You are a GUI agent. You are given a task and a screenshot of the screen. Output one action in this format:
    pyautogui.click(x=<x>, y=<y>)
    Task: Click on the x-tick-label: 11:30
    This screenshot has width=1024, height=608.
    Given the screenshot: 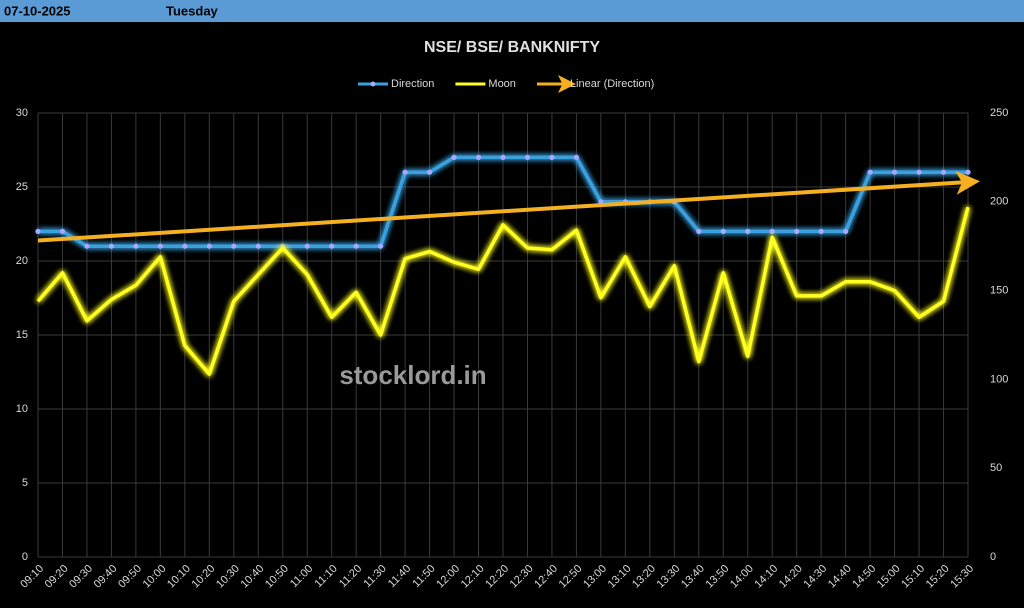 What is the action you would take?
    pyautogui.click(x=374, y=576)
    